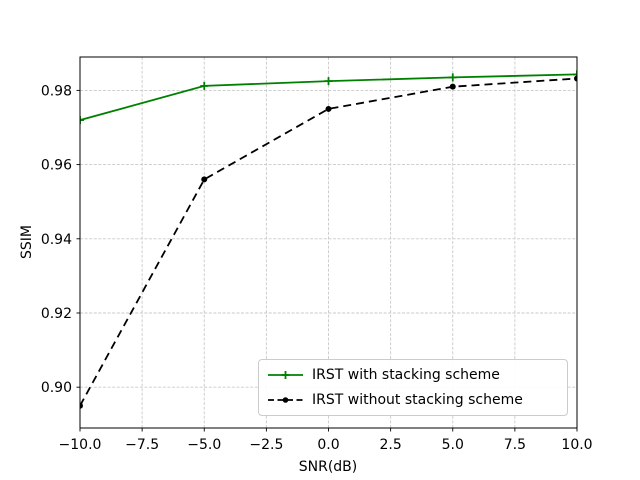  I want to click on y-tick-label: 0.94, so click(56, 240).